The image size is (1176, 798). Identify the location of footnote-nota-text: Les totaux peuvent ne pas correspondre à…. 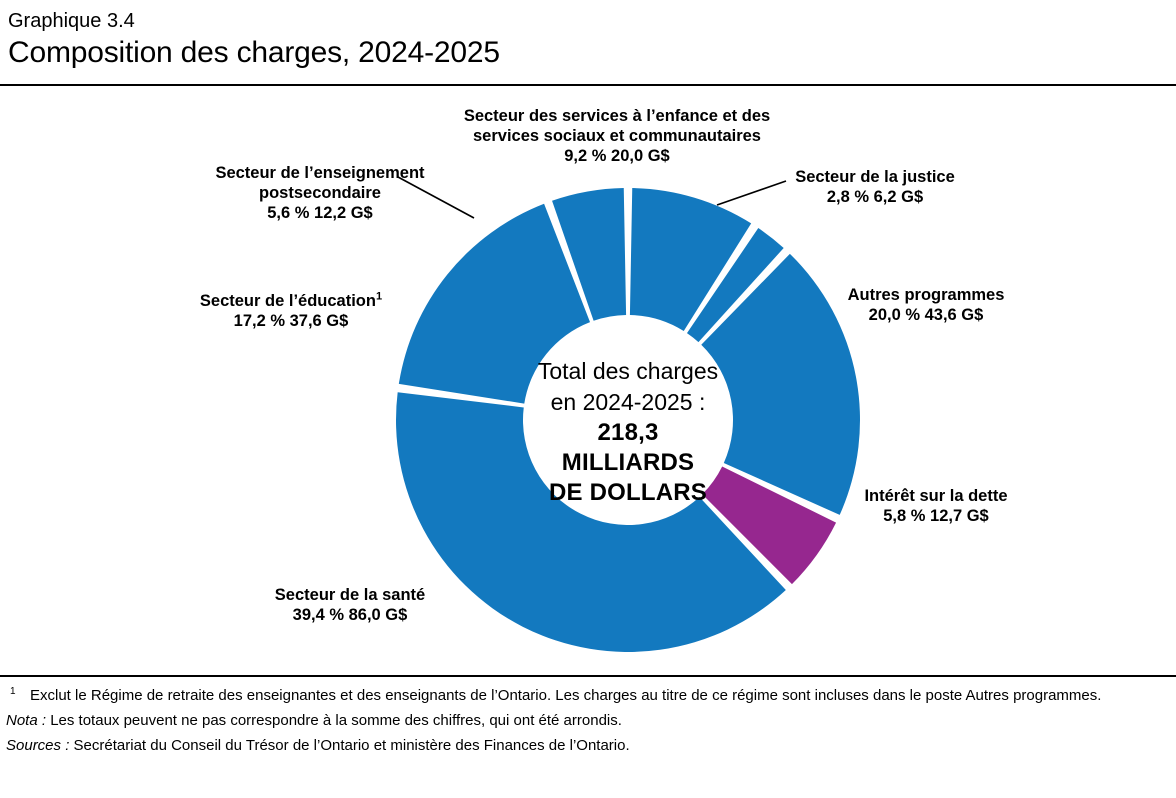
(334, 720).